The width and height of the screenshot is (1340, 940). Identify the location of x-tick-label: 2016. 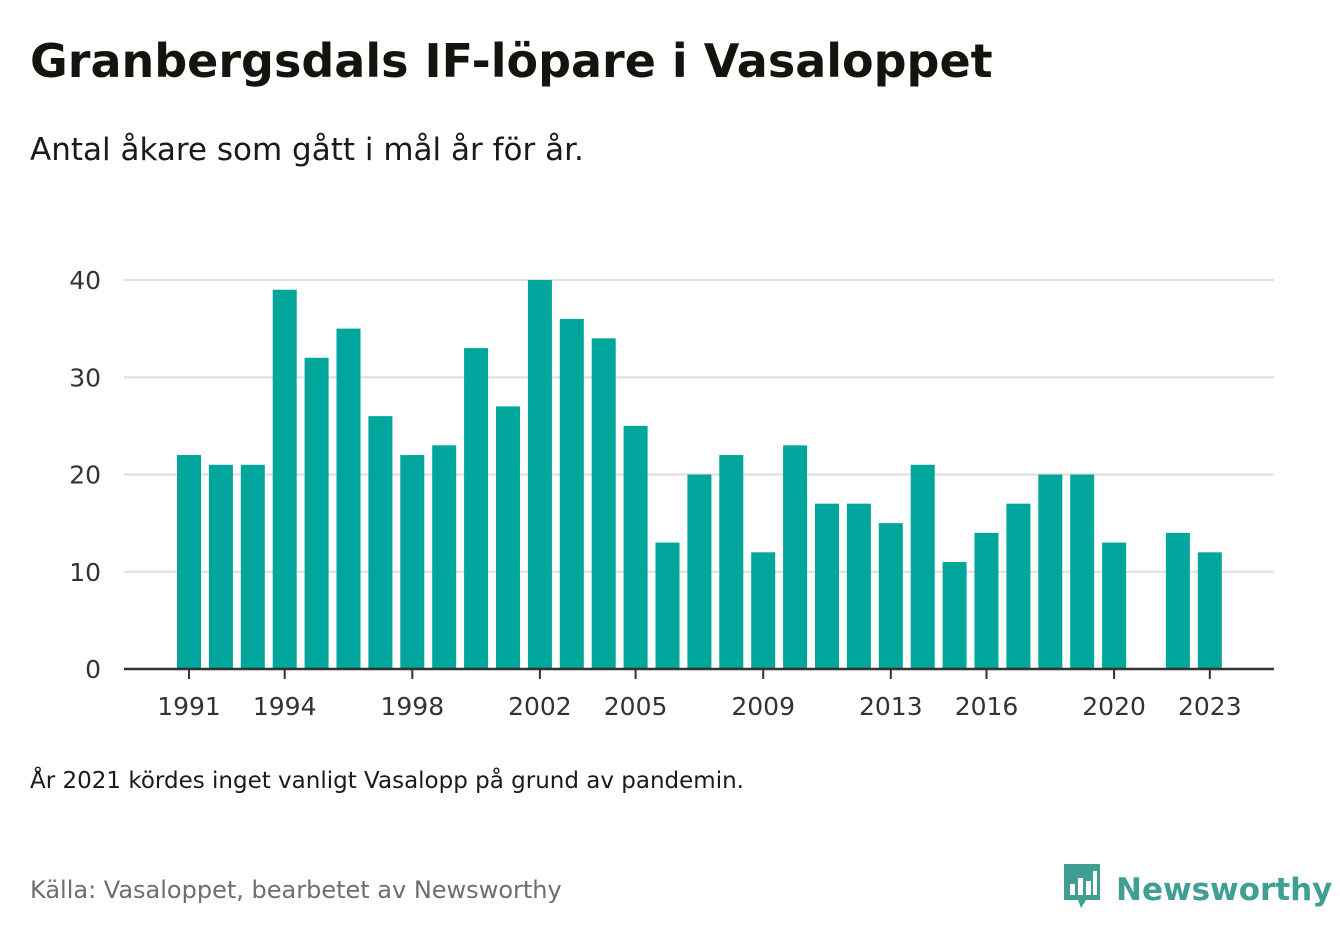
(987, 706).